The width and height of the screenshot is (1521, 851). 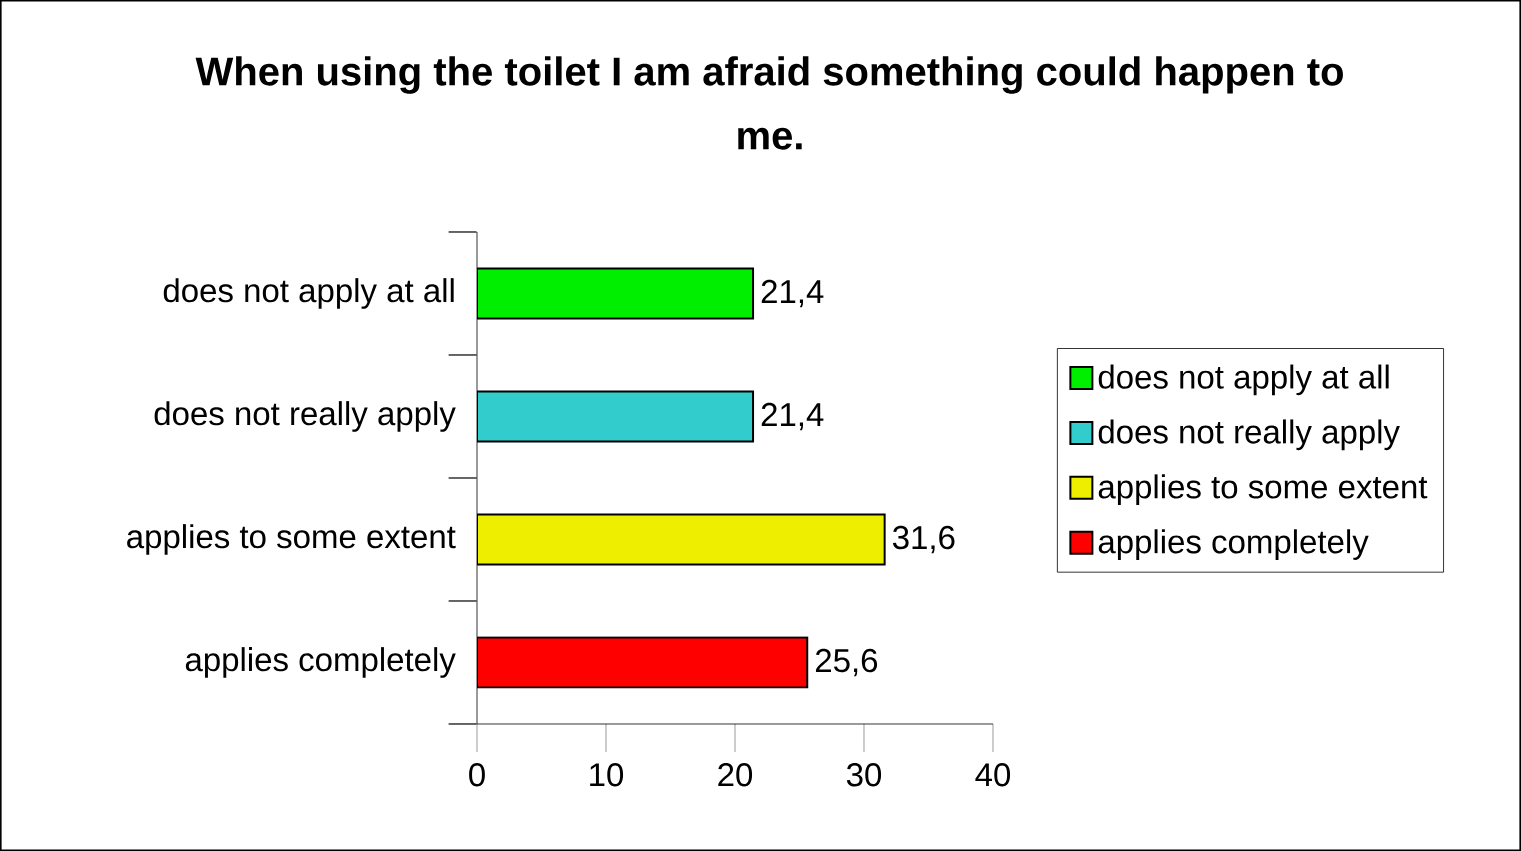 What do you see at coordinates (769, 103) in the screenshot?
I see `chart-title: When using the toilet I am afraid something could happen to me.` at bounding box center [769, 103].